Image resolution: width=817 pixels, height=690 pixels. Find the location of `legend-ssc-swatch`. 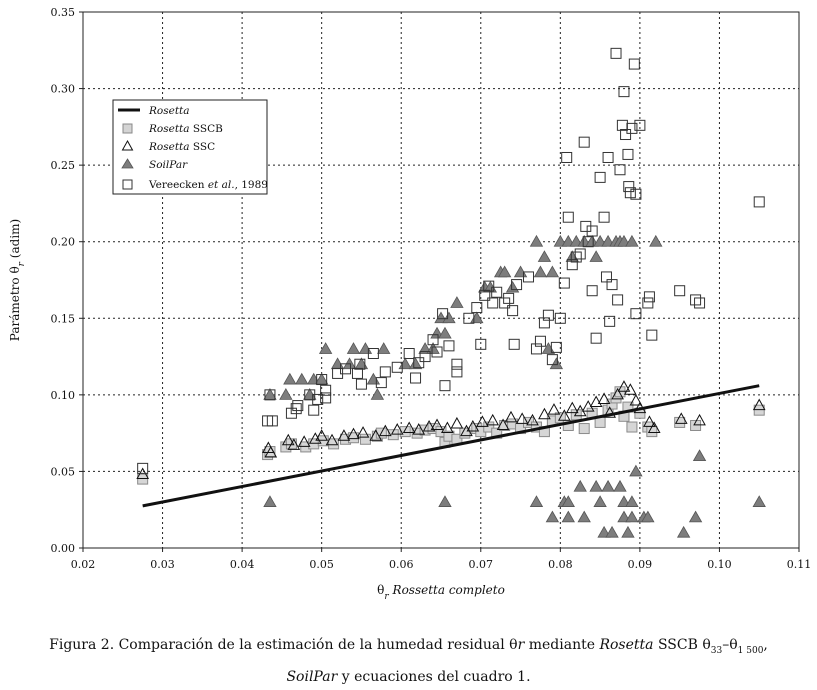

legend-ssc-swatch is located at coordinates (127, 145).